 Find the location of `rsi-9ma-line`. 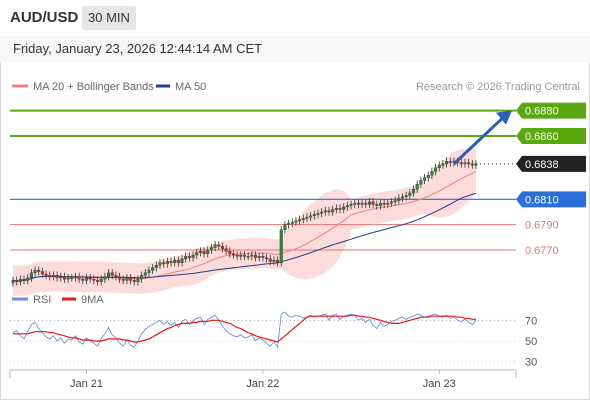

rsi-9ma-line is located at coordinates (244, 328).